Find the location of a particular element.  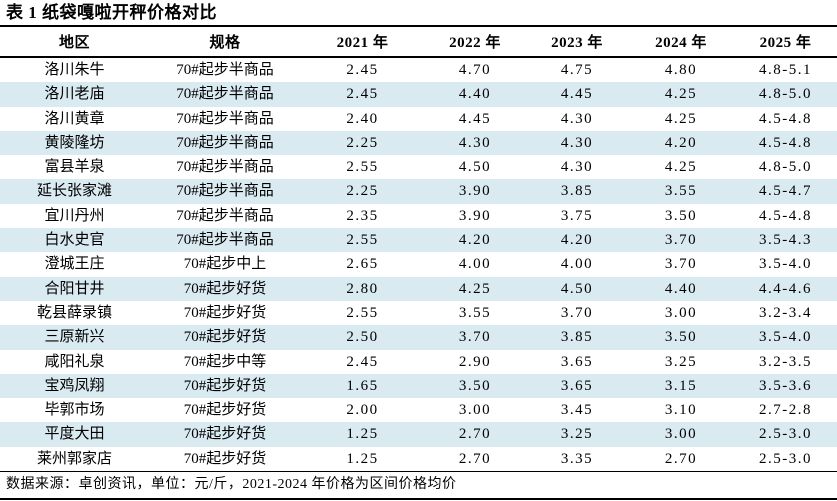

price-2025-cell: 3.5-3.6 is located at coordinates (785, 385).